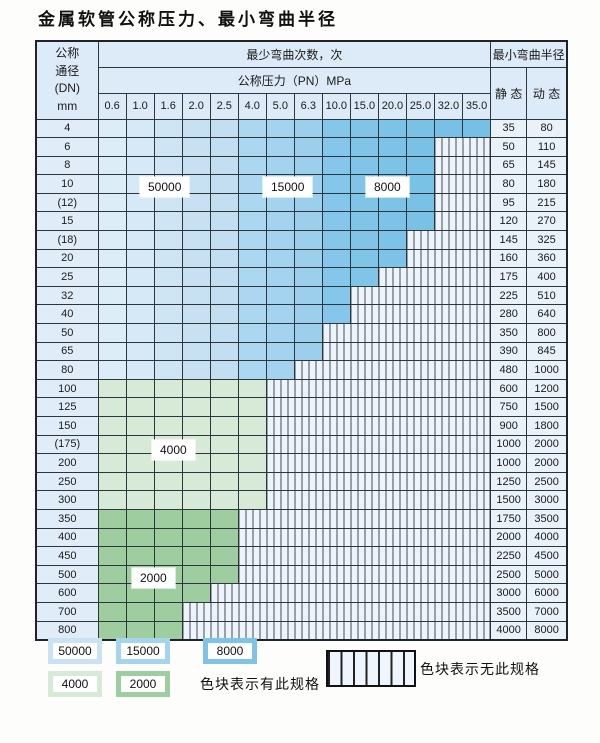  What do you see at coordinates (509, 314) in the screenshot?
I see `static-radius-value: 280` at bounding box center [509, 314].